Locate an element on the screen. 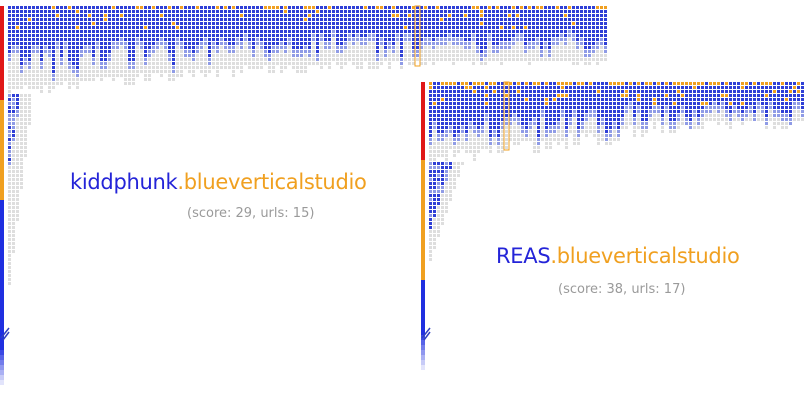 Image resolution: width=808 pixels, height=404 pixels. user-name: REAS is located at coordinates (523, 256).